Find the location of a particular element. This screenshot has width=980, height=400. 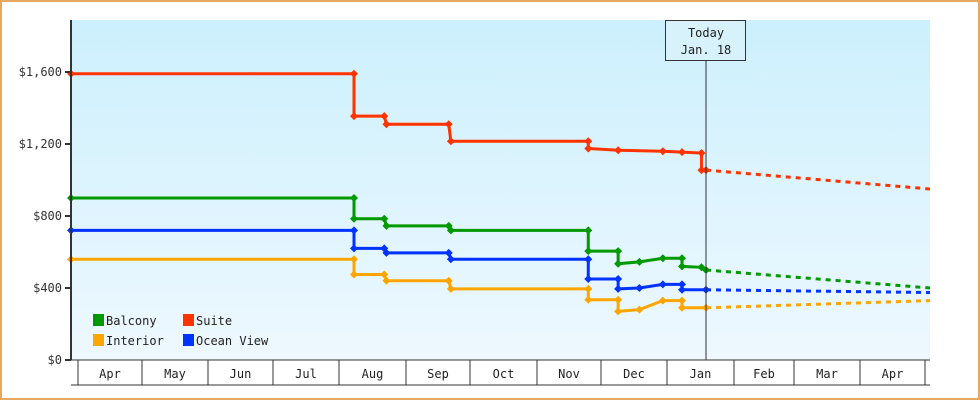

month-label: Feb is located at coordinates (764, 374).